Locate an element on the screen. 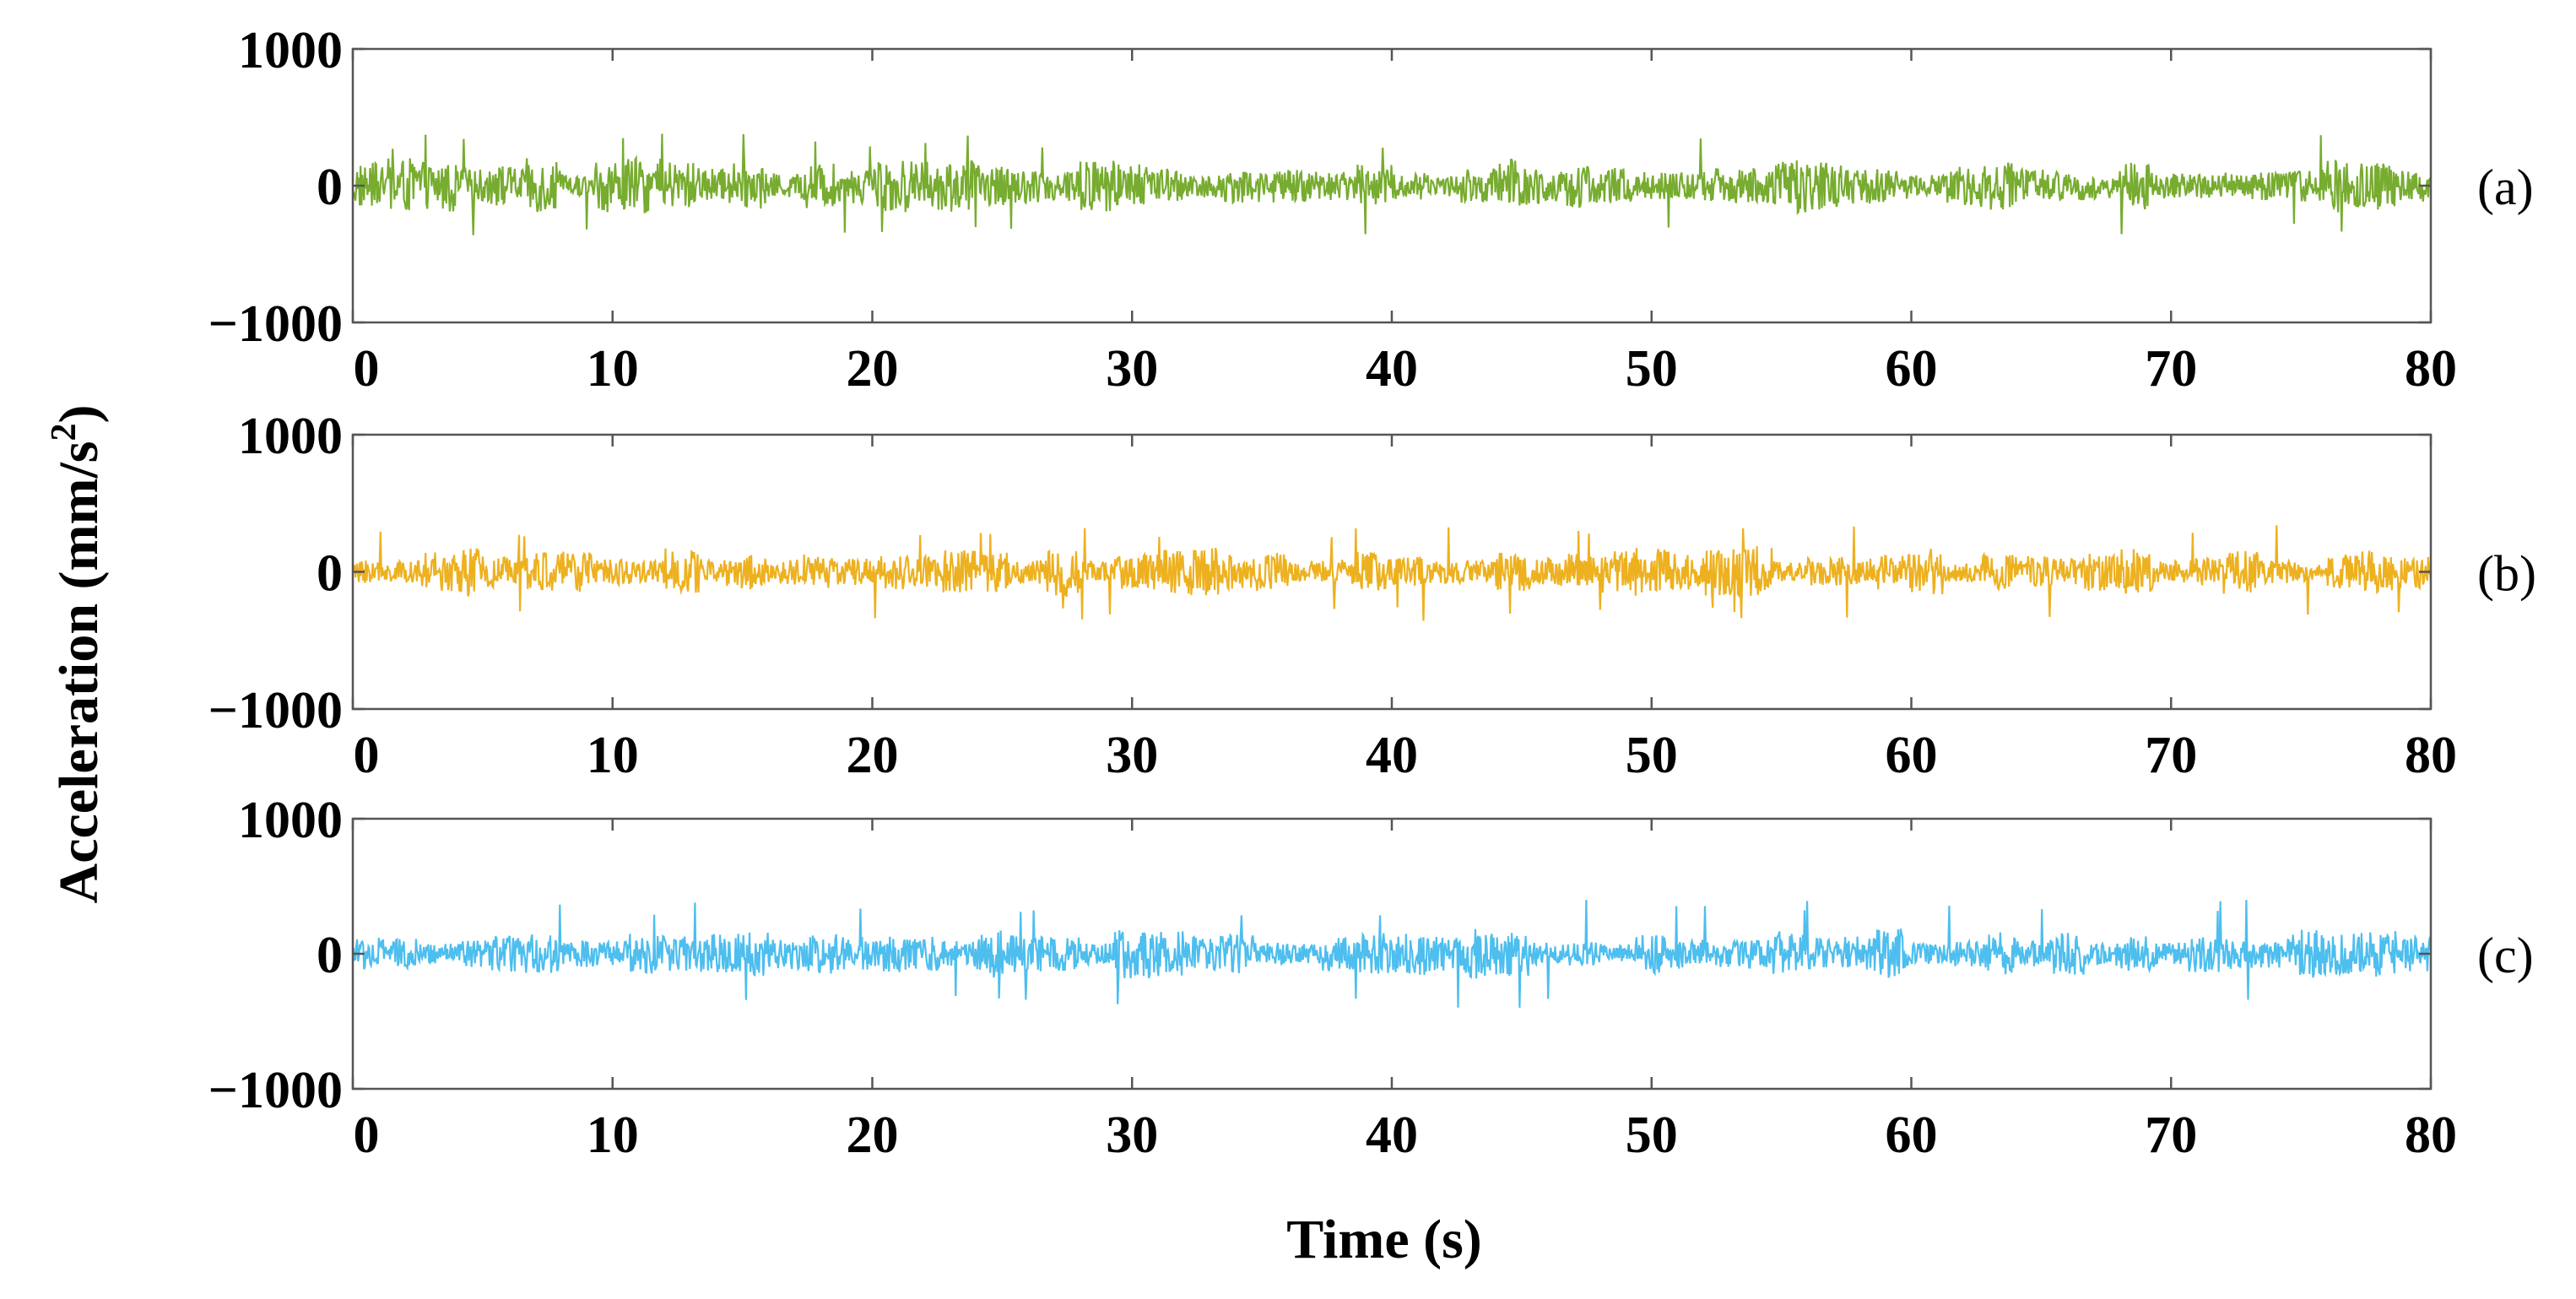  panel-label-3: (c) is located at coordinates (2505, 956).